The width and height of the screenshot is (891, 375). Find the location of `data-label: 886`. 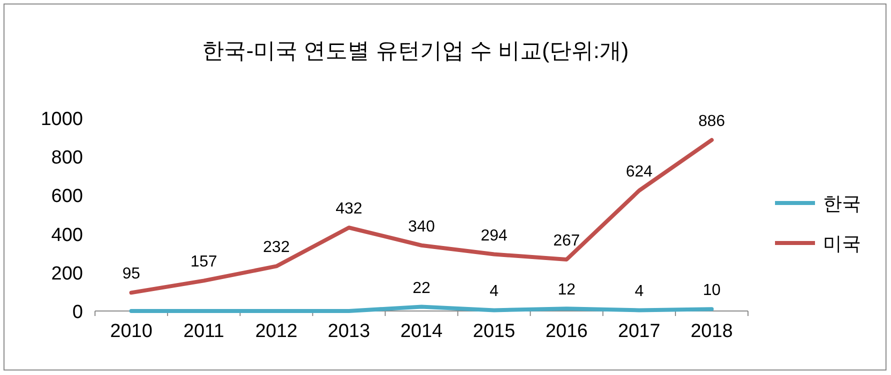

data-label: 886 is located at coordinates (712, 121).